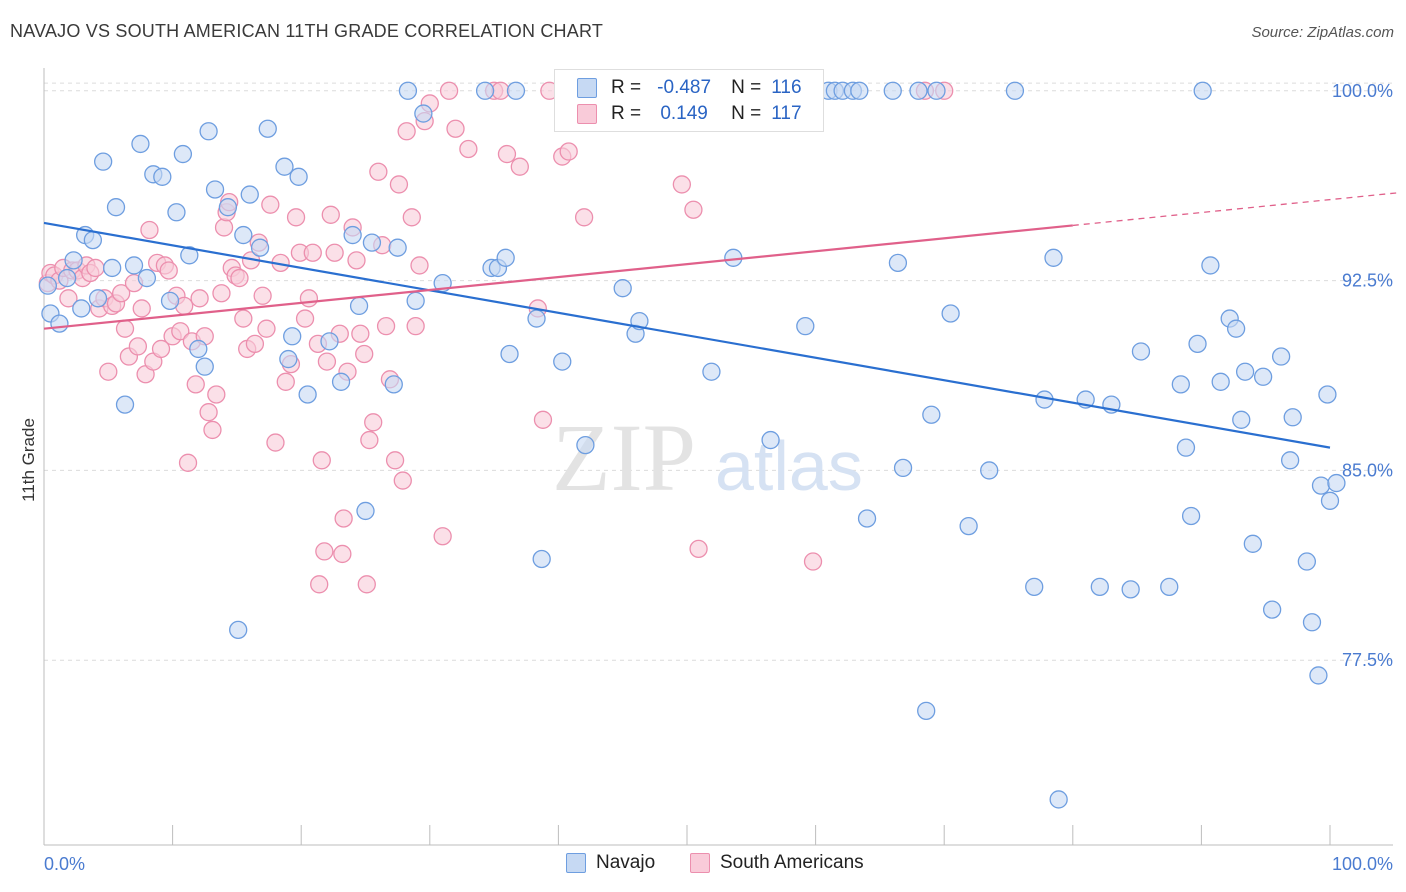 The image size is (1406, 892). What do you see at coordinates (624, 457) in the screenshot?
I see `watermark-zip: ZIP` at bounding box center [624, 457].